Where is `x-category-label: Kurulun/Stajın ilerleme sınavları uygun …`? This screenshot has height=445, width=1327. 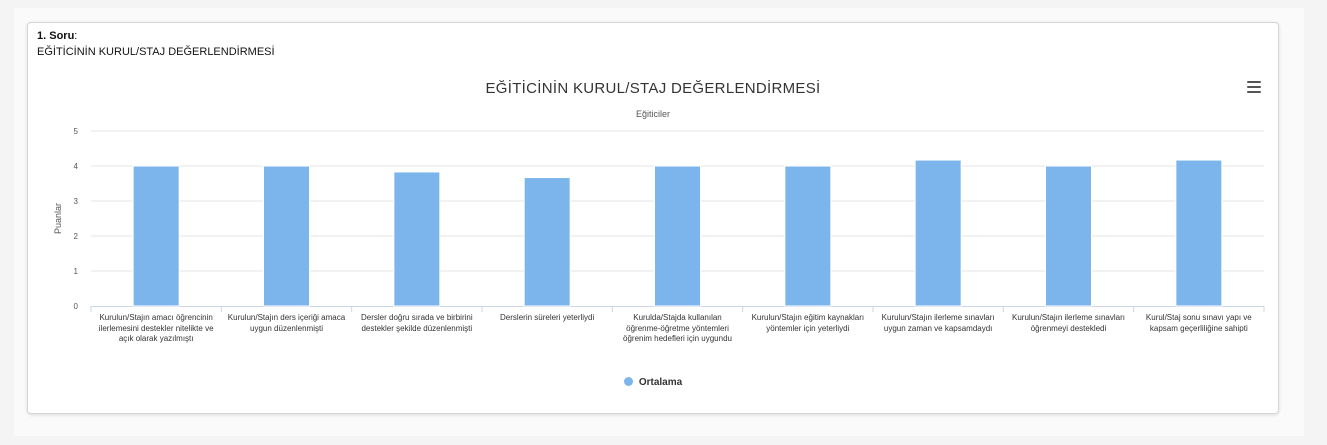 x-category-label: Kurulun/Stajın ilerleme sınavları uygun … is located at coordinates (938, 323).